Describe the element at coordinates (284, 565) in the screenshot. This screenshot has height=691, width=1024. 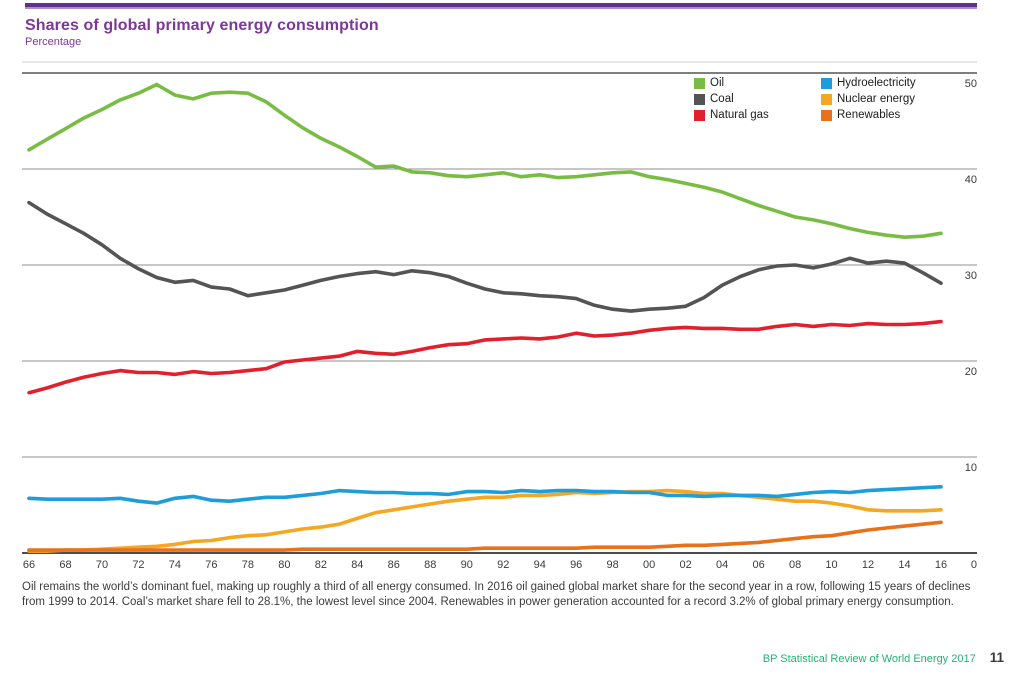
I see `x-tick-label-80: 80` at that location.